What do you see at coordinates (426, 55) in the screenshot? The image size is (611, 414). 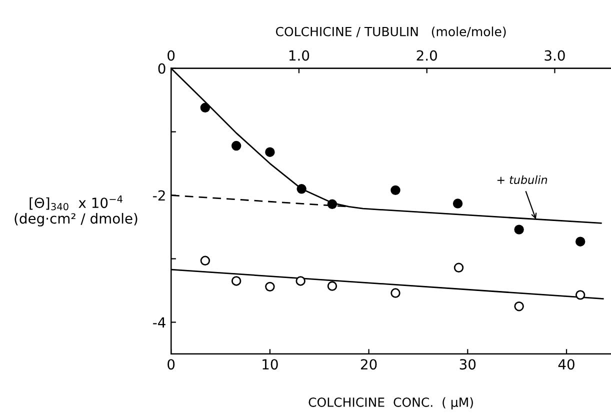 I see `x2-tick-label: 2.0` at bounding box center [426, 55].